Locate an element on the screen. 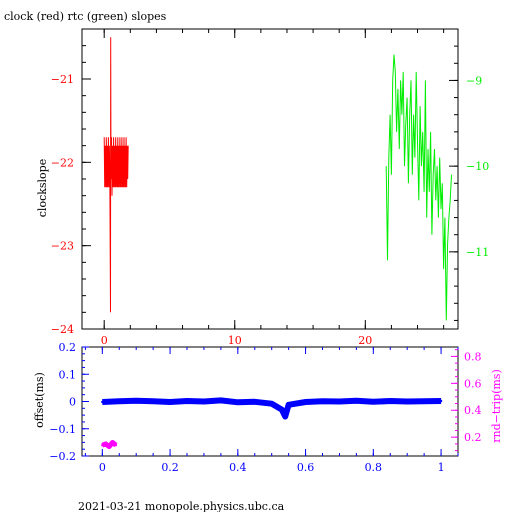 This screenshot has width=512, height=512. footer-text: 2021-03-21 monopole.physics.ubc.ca is located at coordinates (181, 506).